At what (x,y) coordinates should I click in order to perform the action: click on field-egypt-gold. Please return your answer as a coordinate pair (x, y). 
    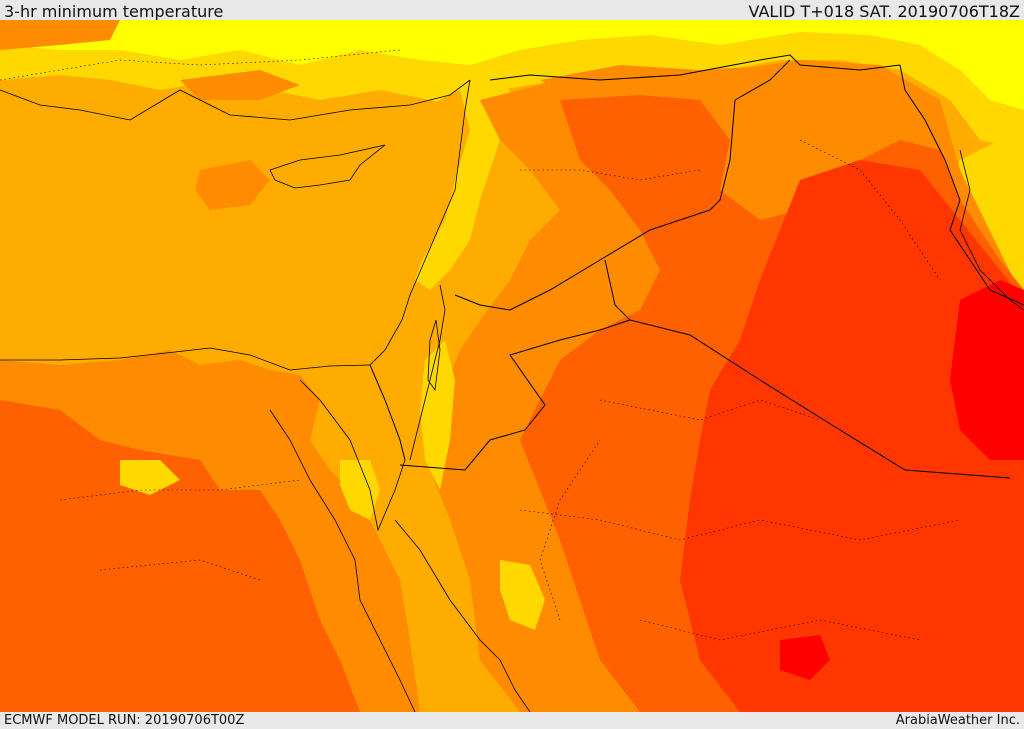
    Looking at the image, I should click on (150, 477).